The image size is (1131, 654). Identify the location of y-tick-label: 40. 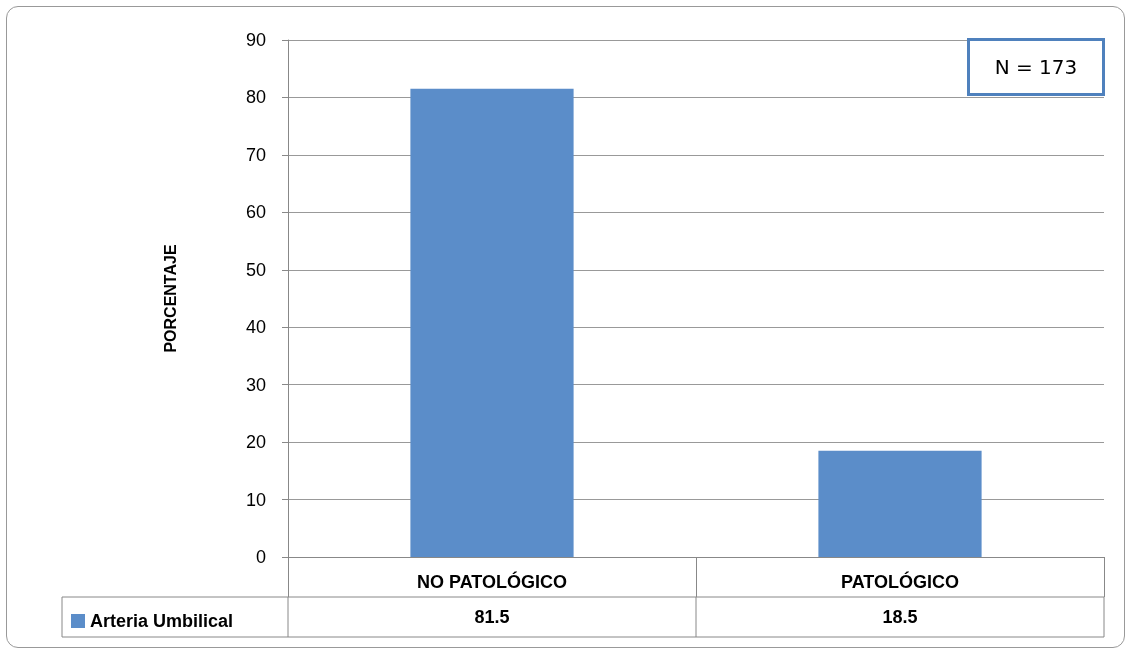
(255, 327).